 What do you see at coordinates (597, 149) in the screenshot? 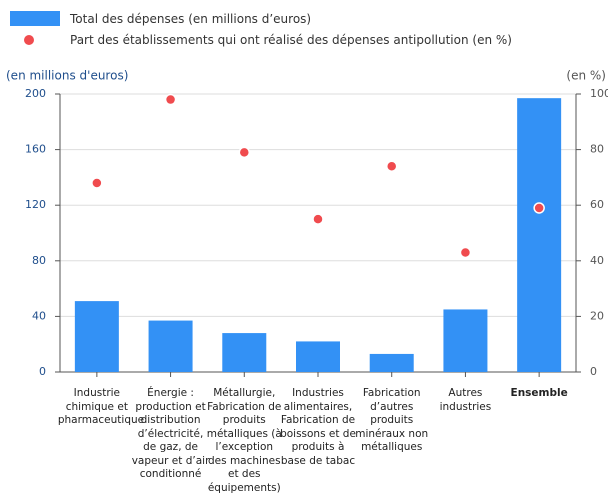
I see `y2-tick-label: 80` at bounding box center [597, 149].